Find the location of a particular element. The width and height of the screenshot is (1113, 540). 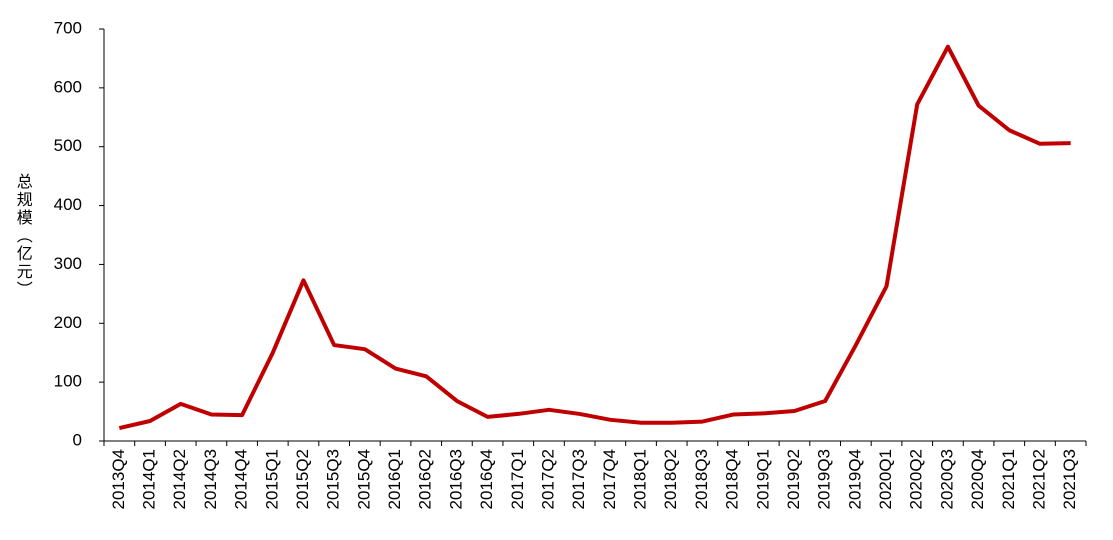

x-tick-label: 2015Q2 is located at coordinates (302, 479).